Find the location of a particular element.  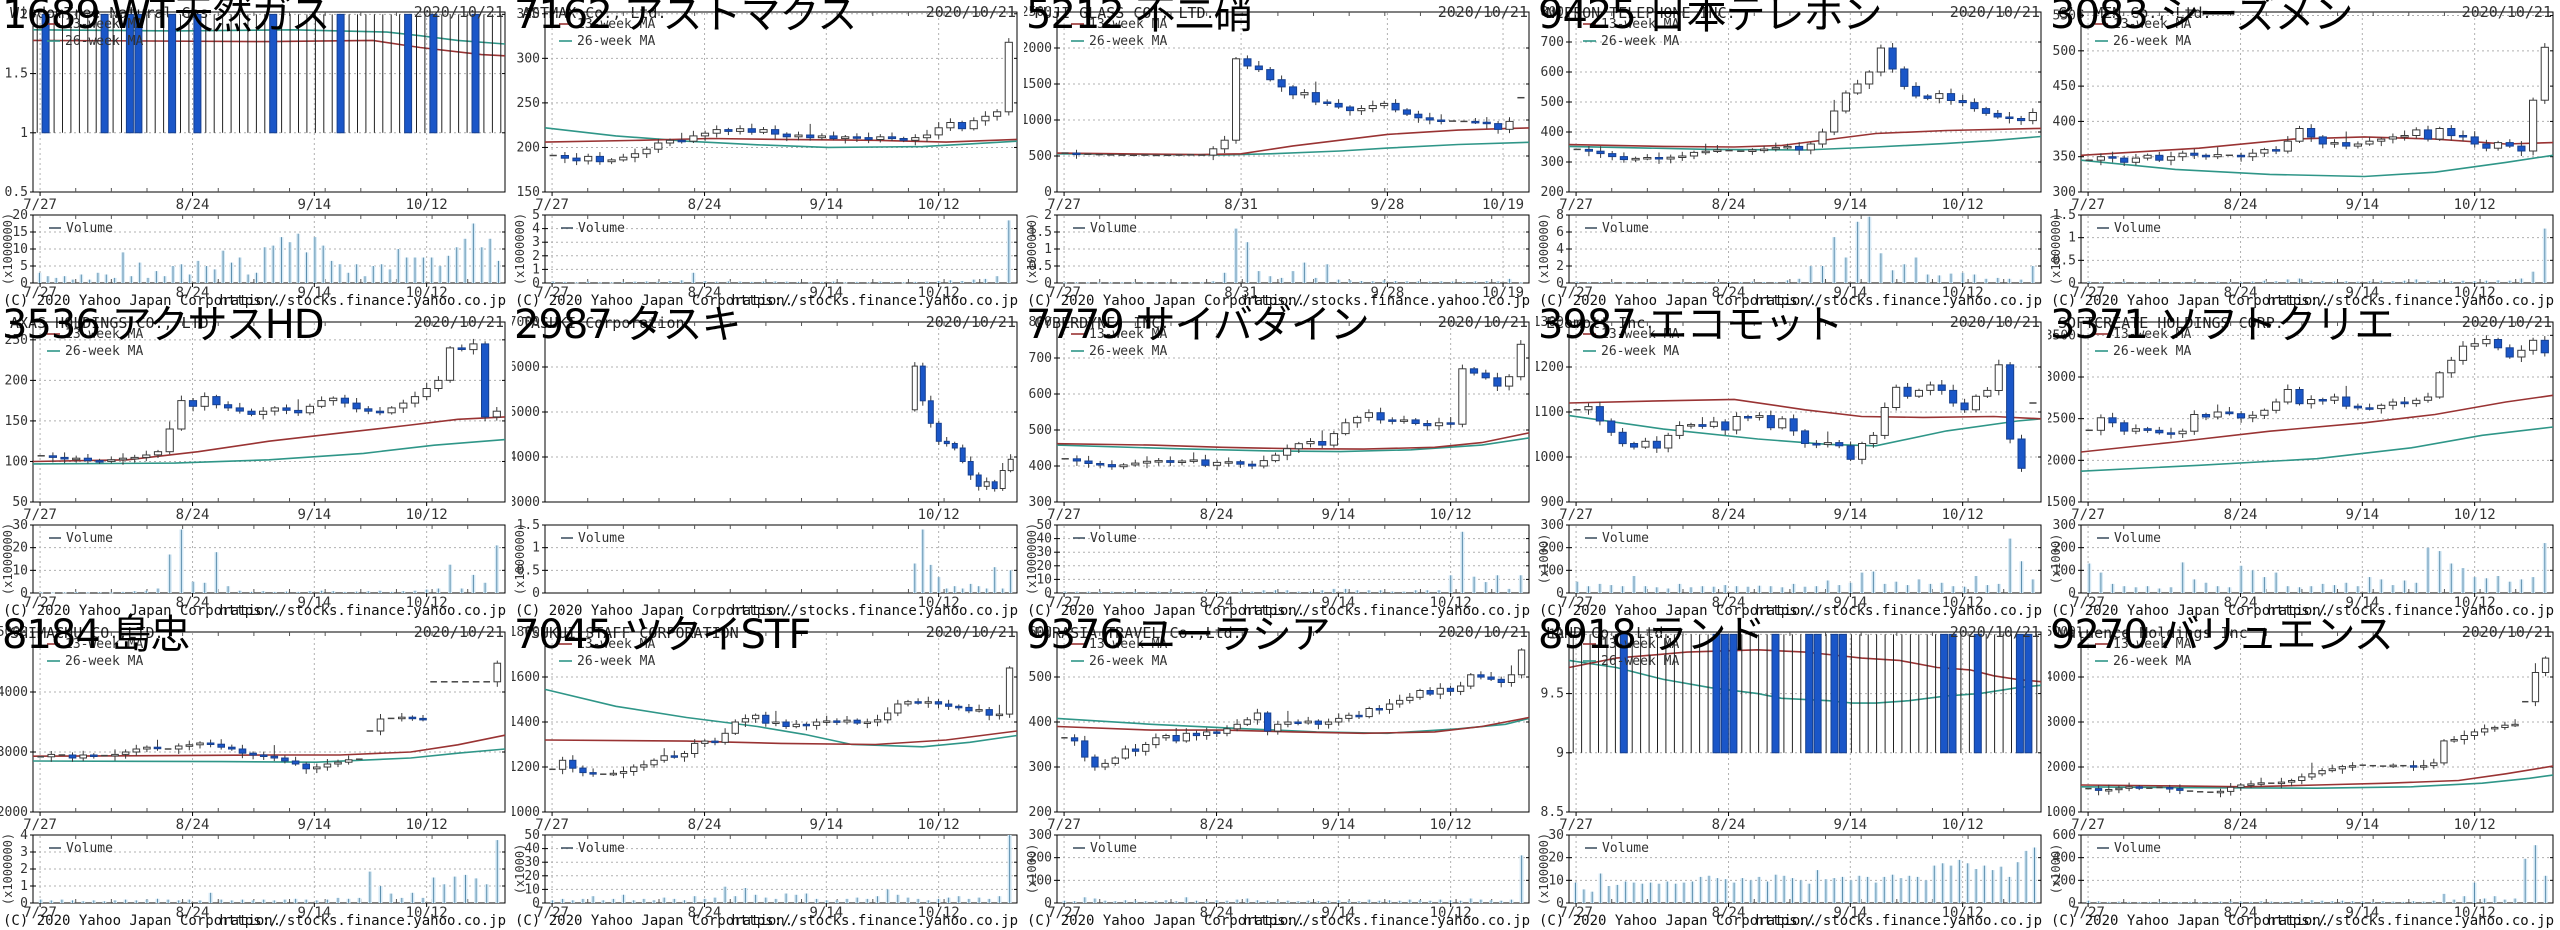

svg-text: 20 is located at coordinates (1044, 566).